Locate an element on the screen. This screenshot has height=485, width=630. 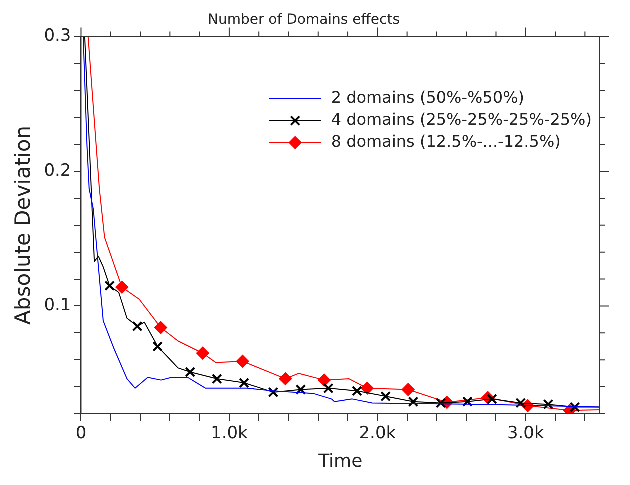
x-tick-label: 3.0k is located at coordinates (525, 434).